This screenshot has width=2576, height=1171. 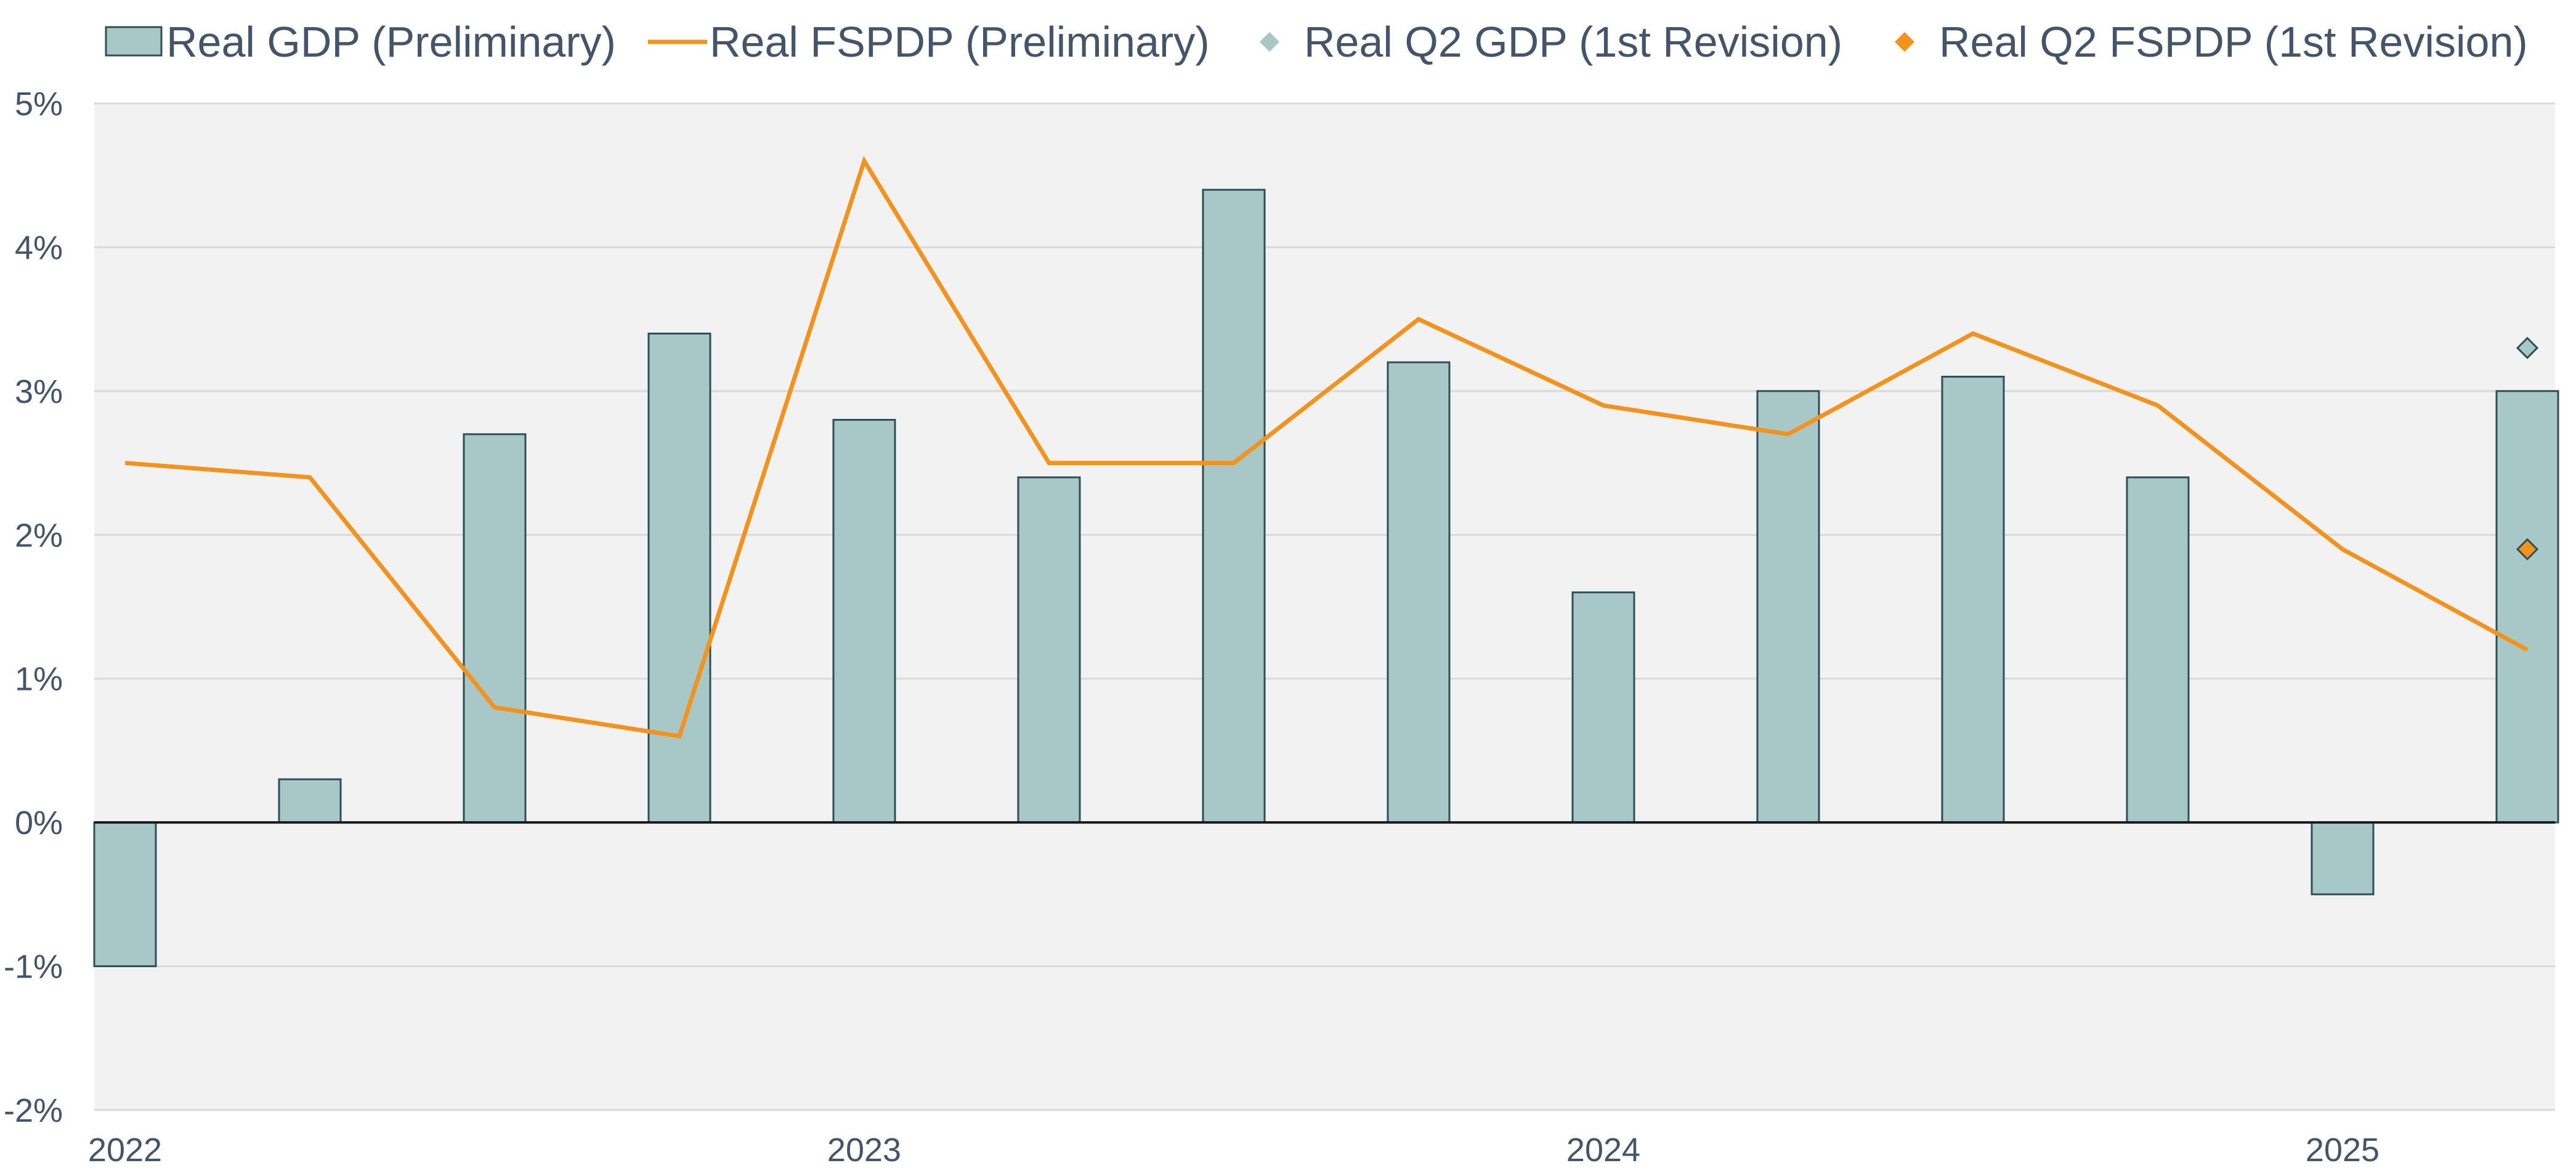 I want to click on legend-swatch-fspdp-revision, so click(x=1904, y=42).